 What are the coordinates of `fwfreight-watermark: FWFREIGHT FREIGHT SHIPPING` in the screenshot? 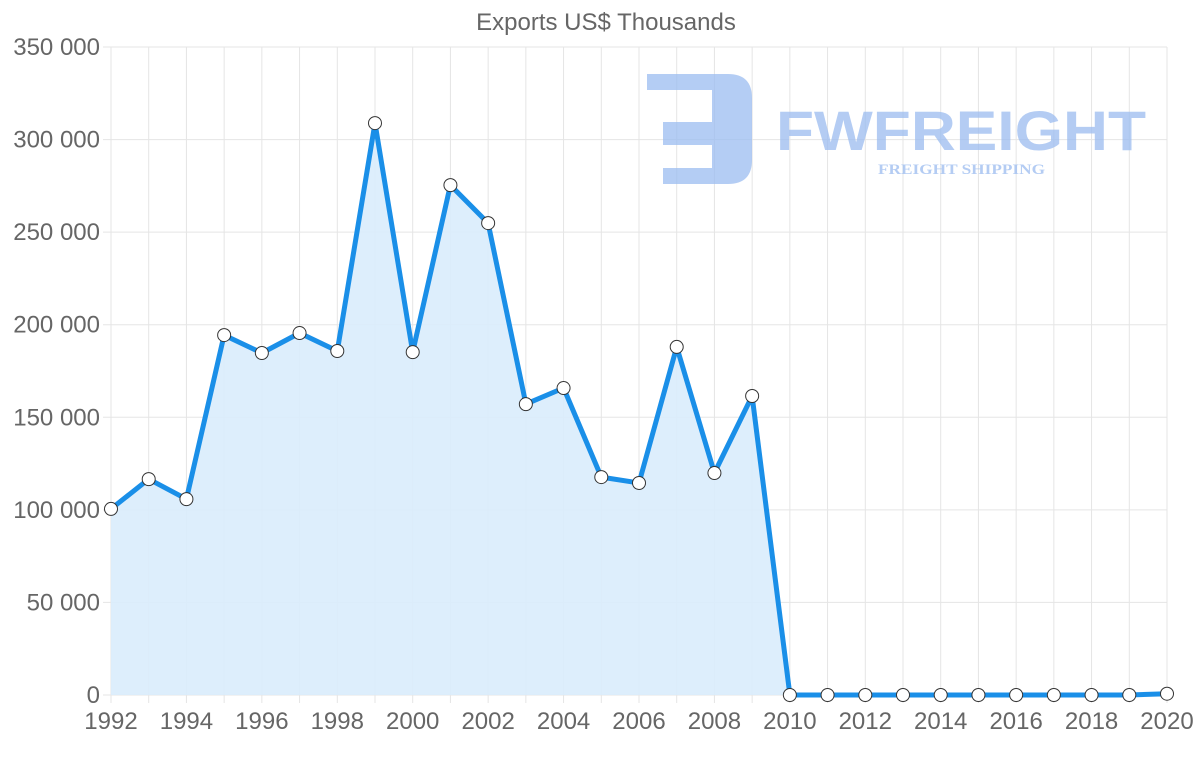 It's located at (896, 129).